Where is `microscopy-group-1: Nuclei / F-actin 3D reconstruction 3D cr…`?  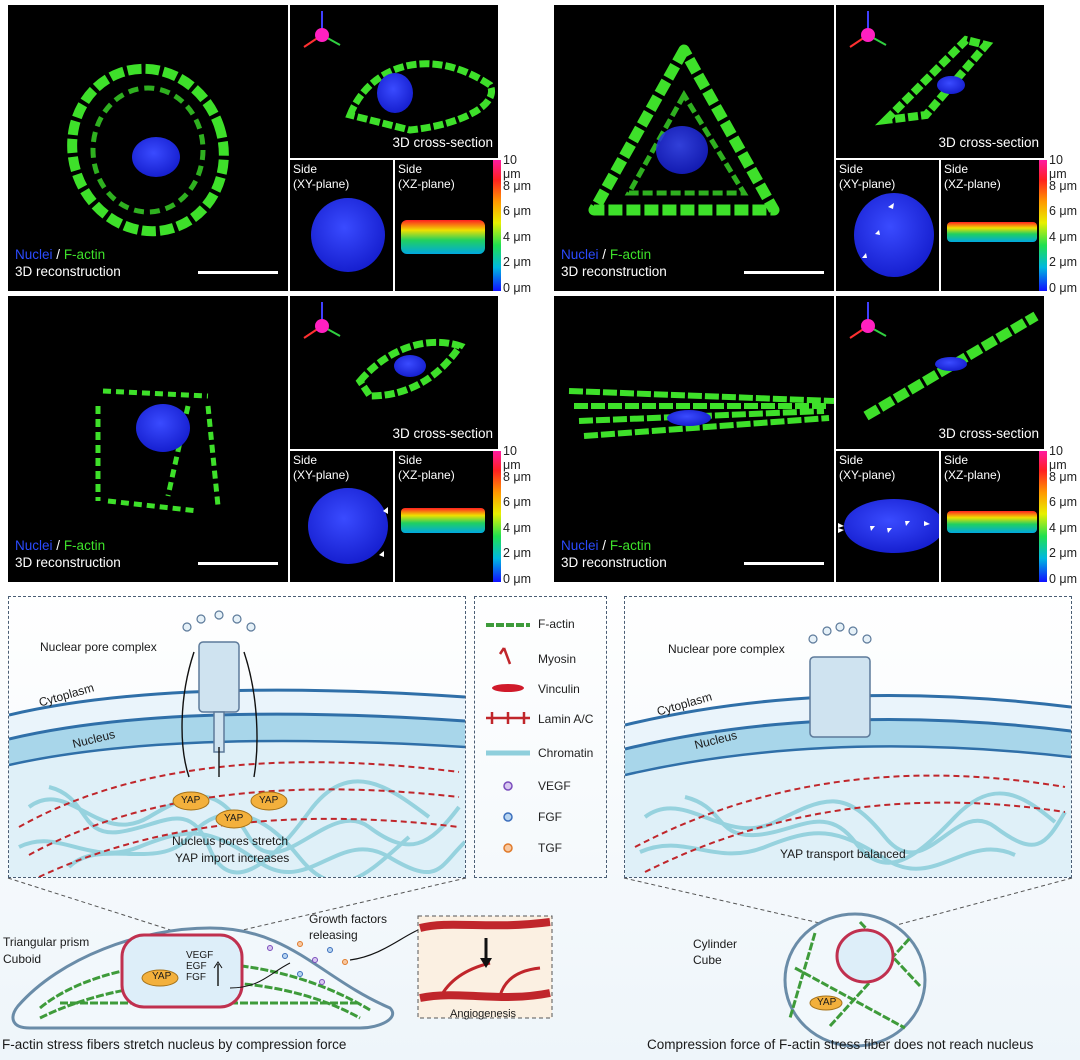
microscopy-group-1: Nuclei / F-actin 3D reconstruction 3D cr… is located at coordinates (267, 150).